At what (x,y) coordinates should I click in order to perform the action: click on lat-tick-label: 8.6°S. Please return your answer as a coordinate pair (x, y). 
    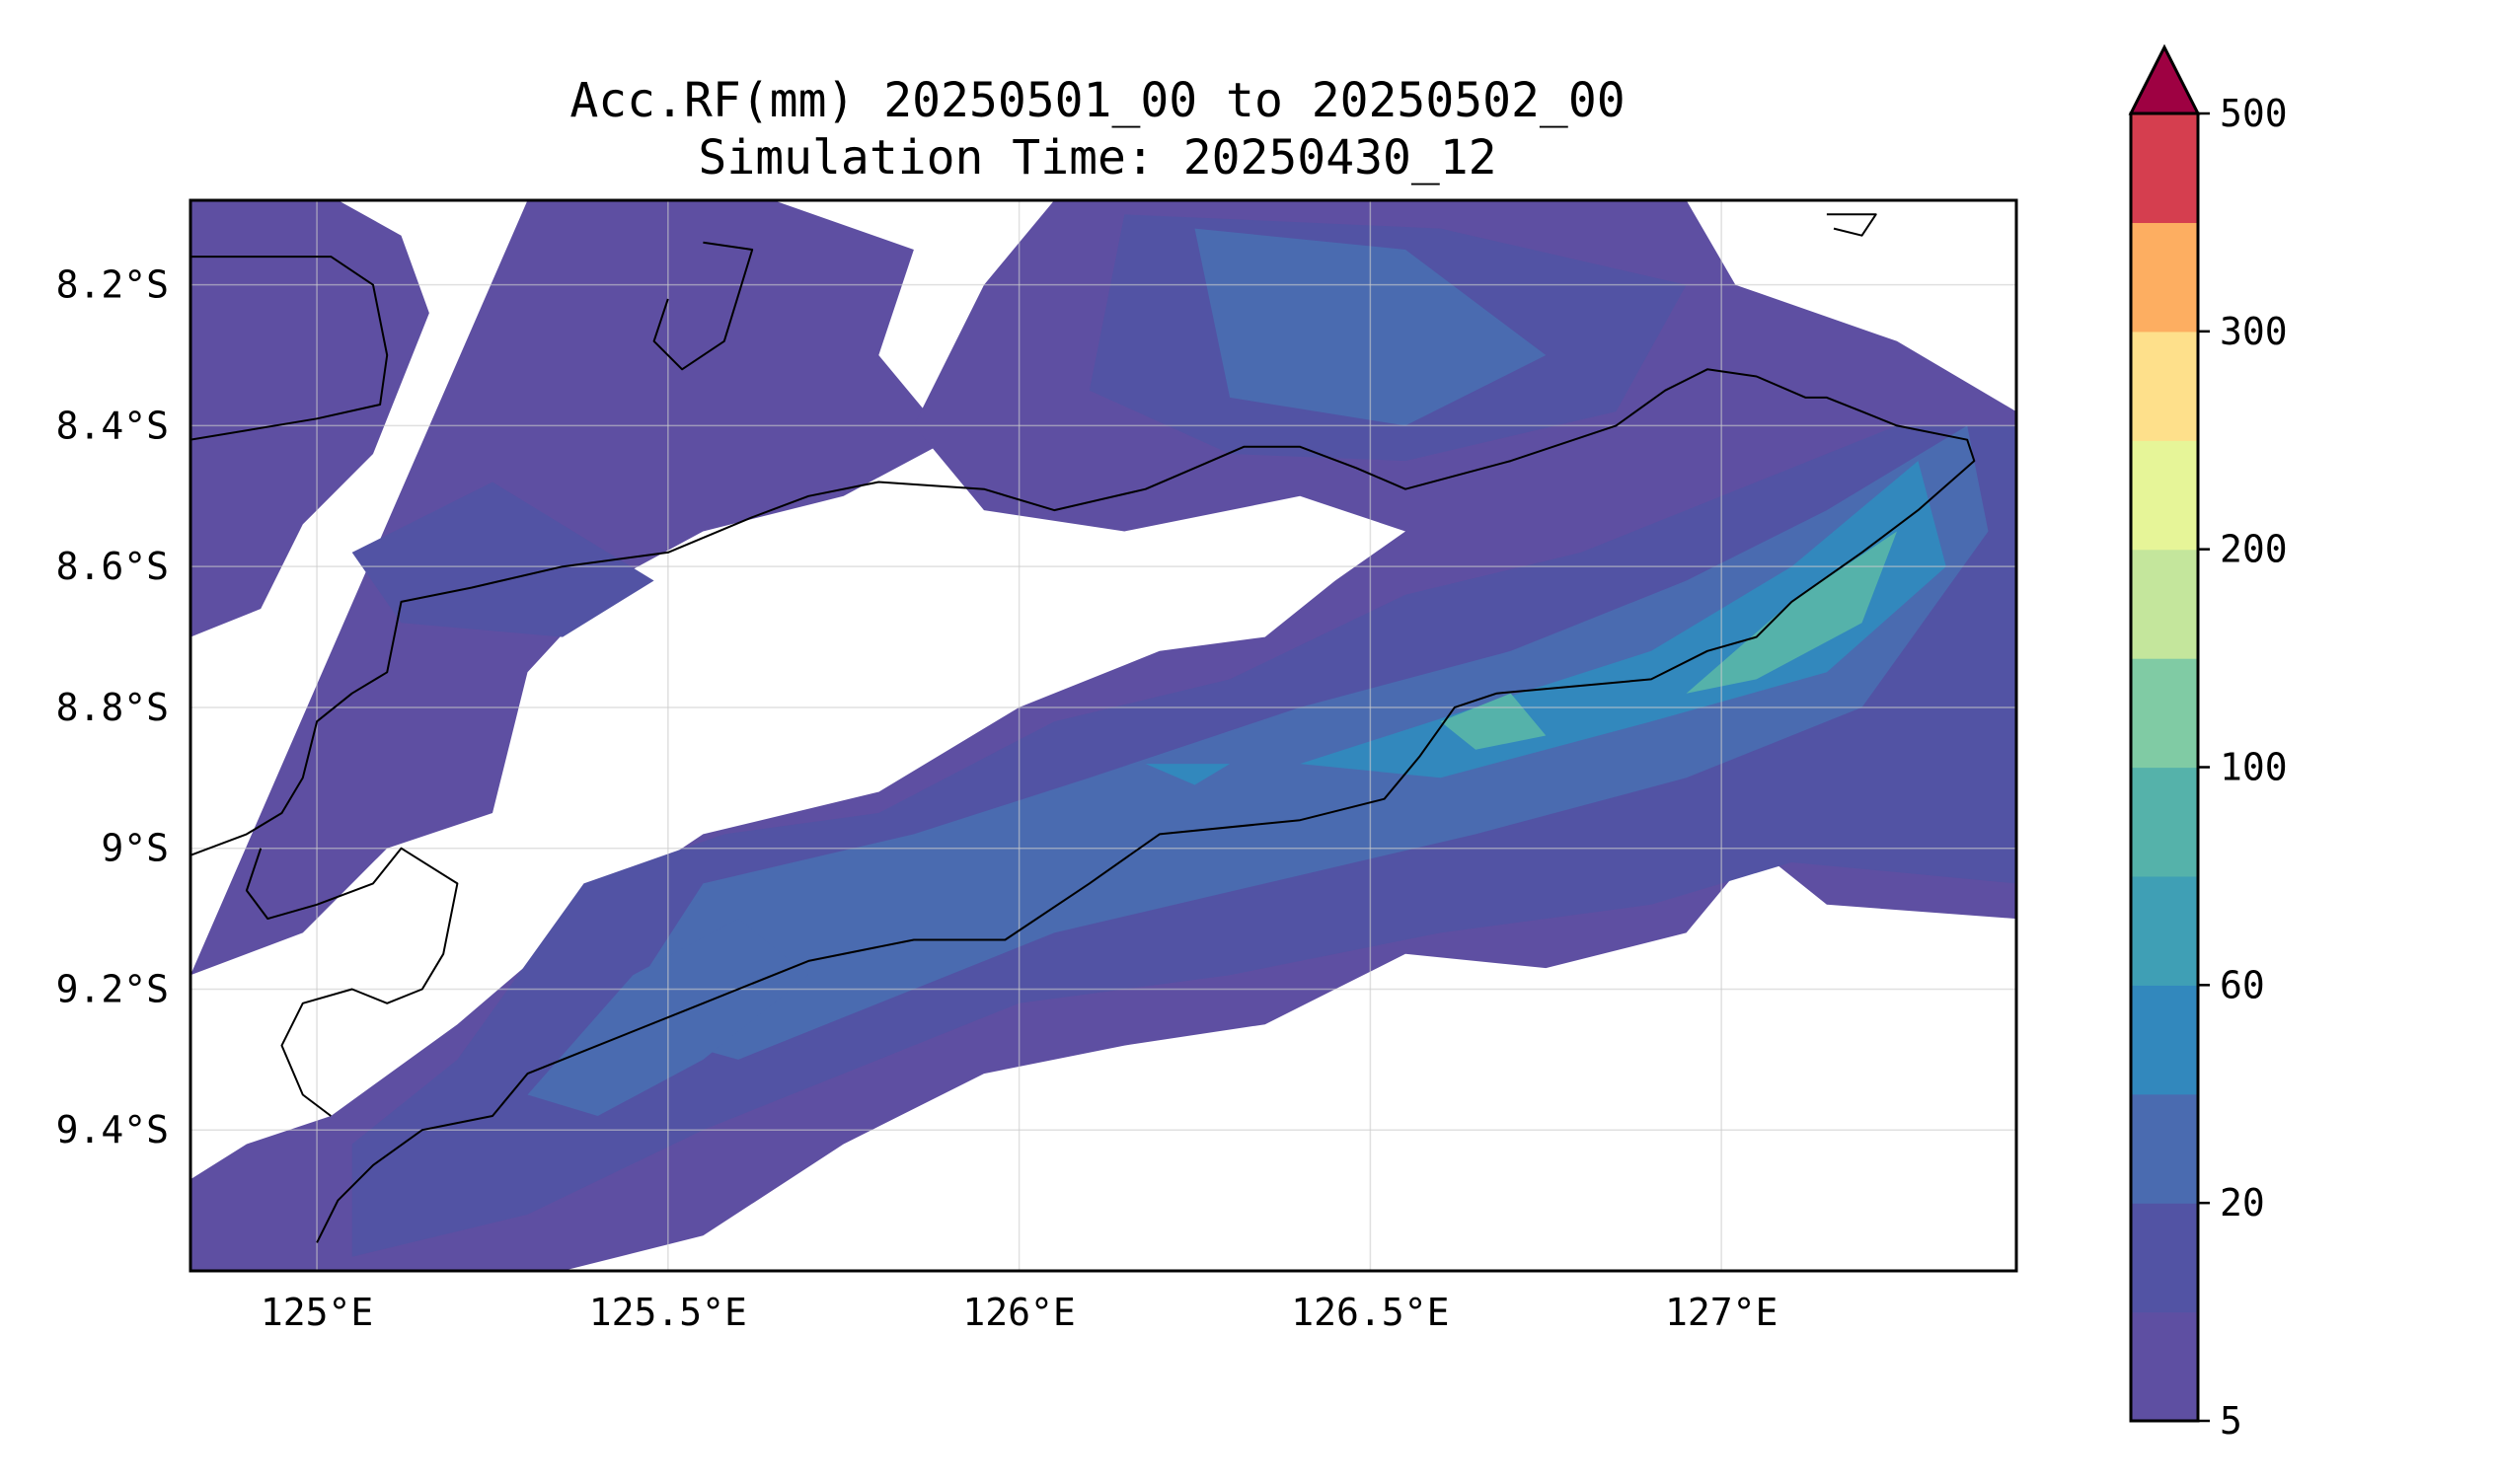
    Looking at the image, I should click on (113, 566).